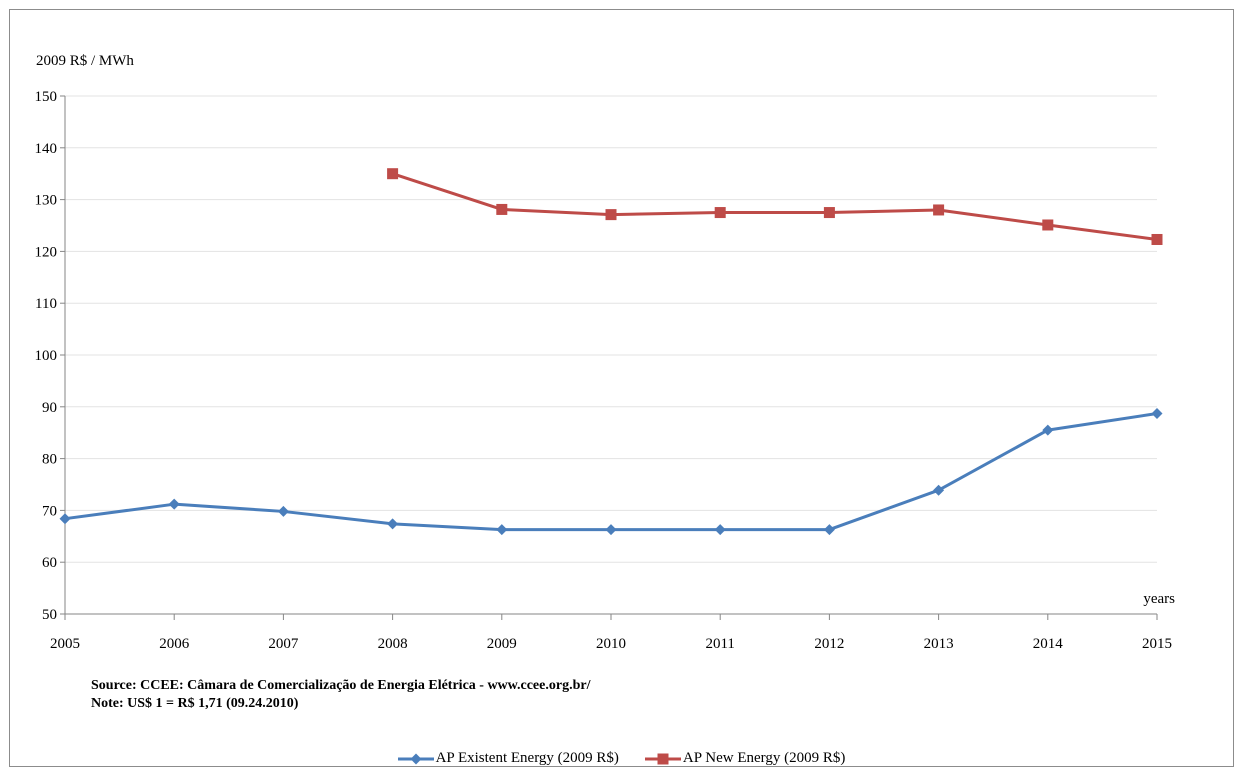  I want to click on y-tick-label: 50, so click(49, 615).